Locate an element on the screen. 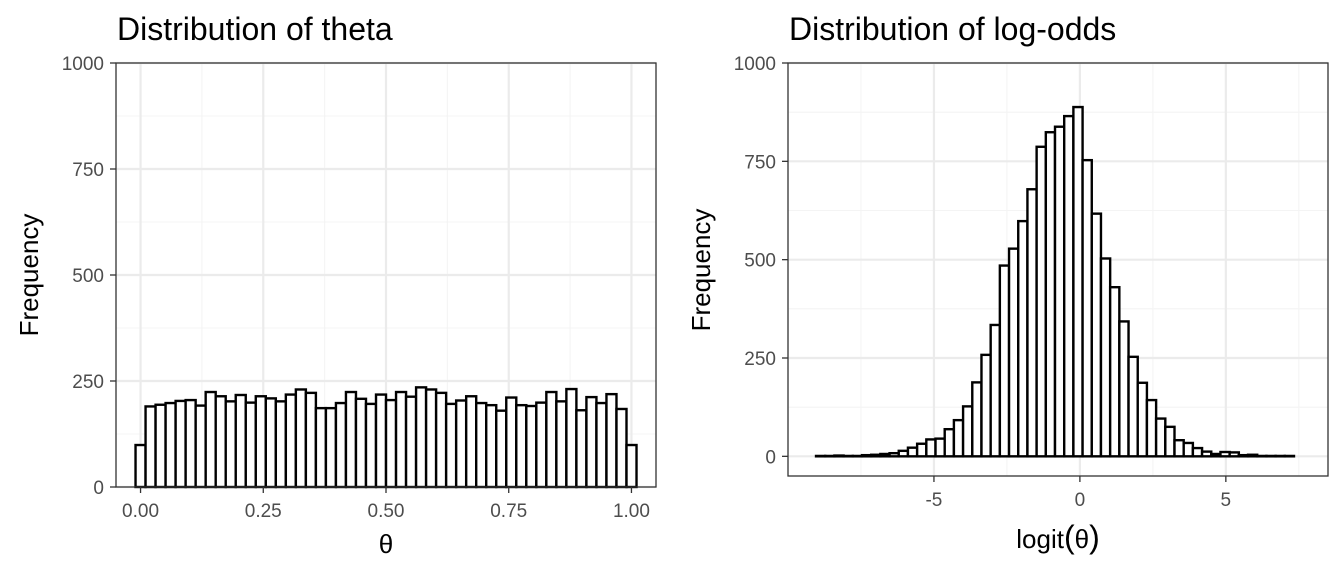 This screenshot has height=576, width=1344. x-axis-title: logit(θ) is located at coordinates (1057, 537).